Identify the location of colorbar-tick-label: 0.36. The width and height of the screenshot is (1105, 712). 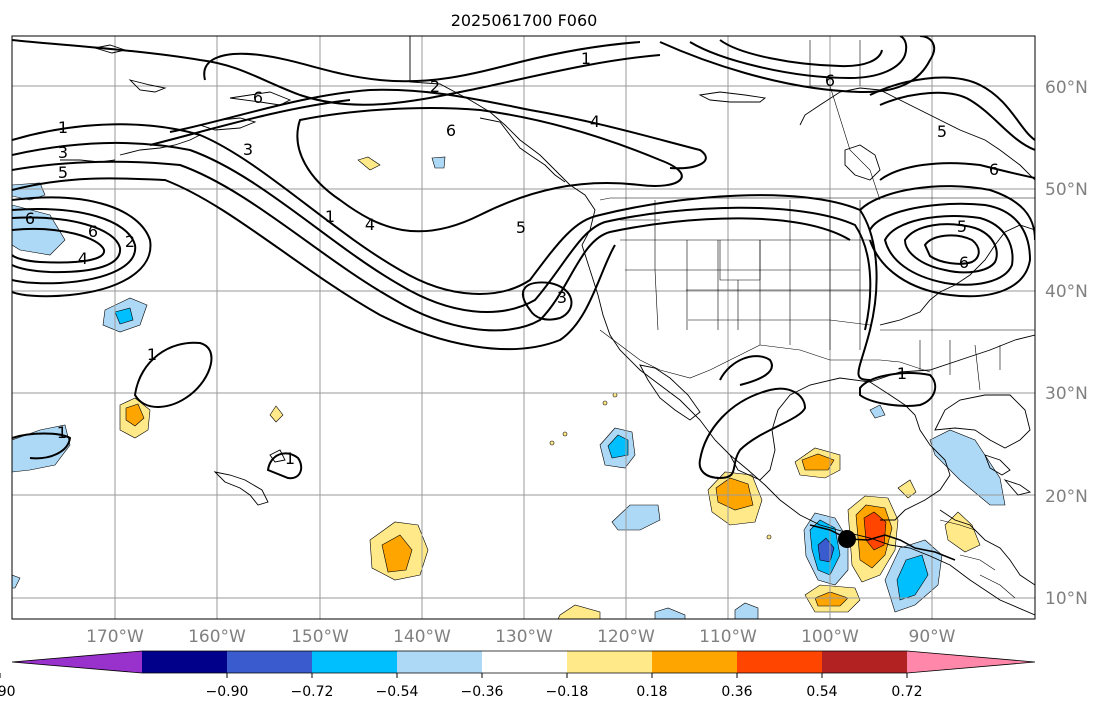
(736, 692).